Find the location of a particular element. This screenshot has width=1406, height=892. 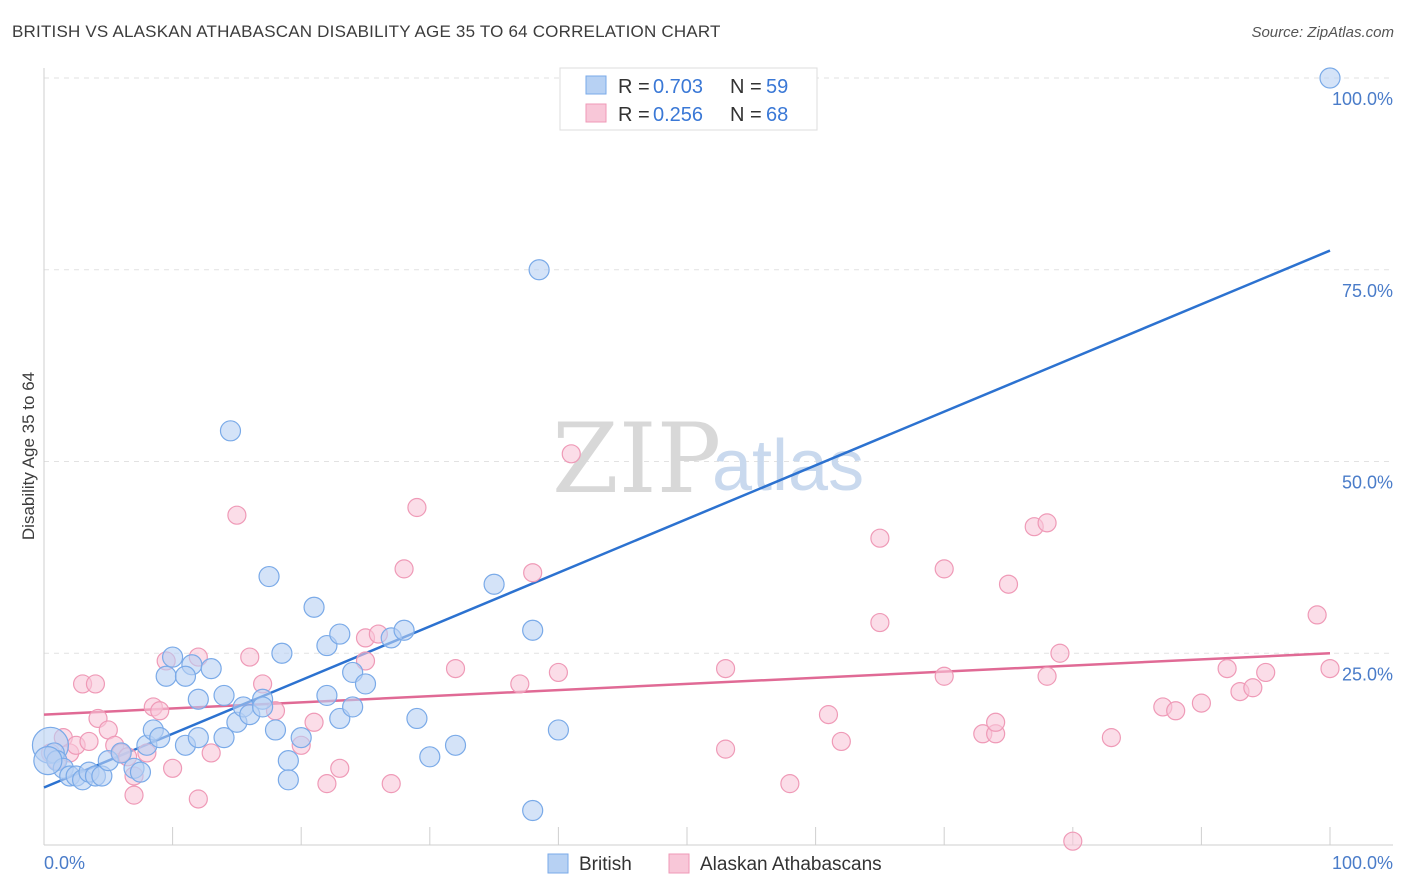

legend-swatch-alaskan is located at coordinates (596, 113).